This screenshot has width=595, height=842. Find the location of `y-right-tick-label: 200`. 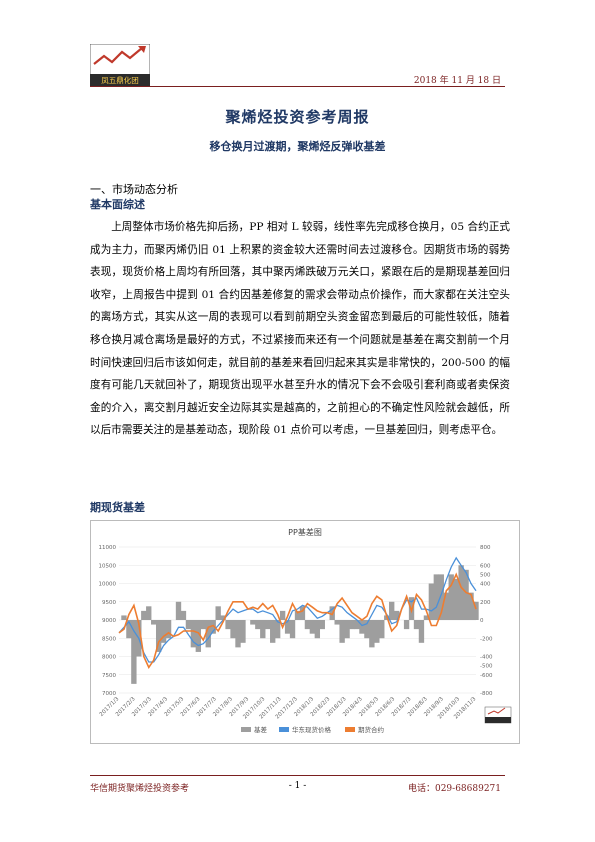

y-right-tick-label: 200 is located at coordinates (485, 603).